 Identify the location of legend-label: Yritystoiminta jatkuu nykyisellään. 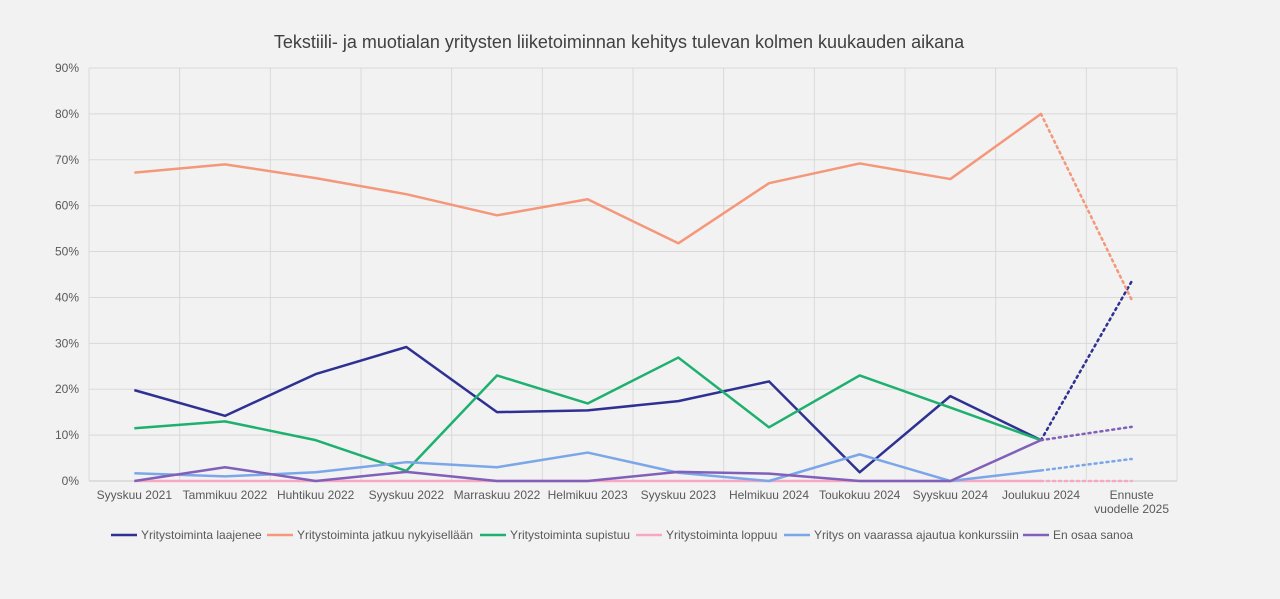
(385, 535).